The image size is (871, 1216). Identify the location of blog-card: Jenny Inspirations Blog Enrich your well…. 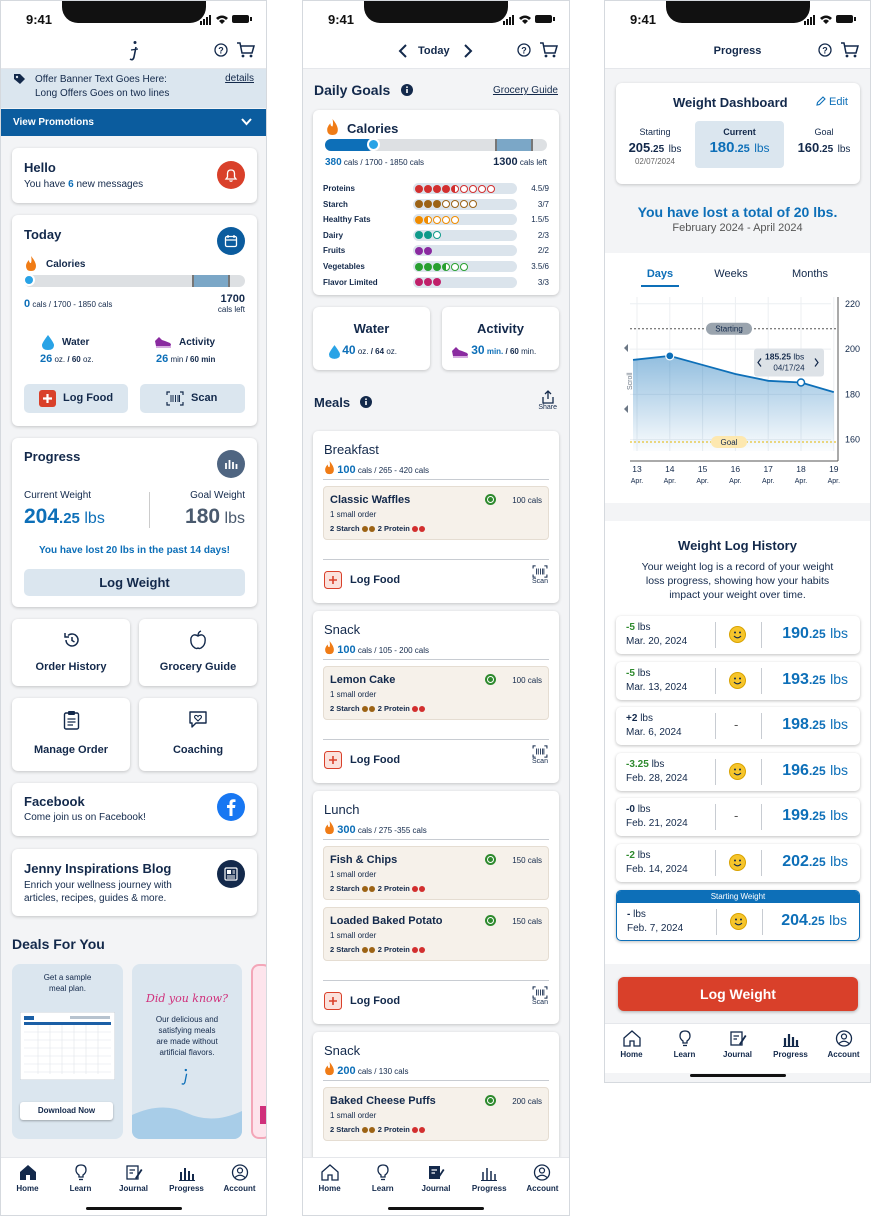
(134, 882).